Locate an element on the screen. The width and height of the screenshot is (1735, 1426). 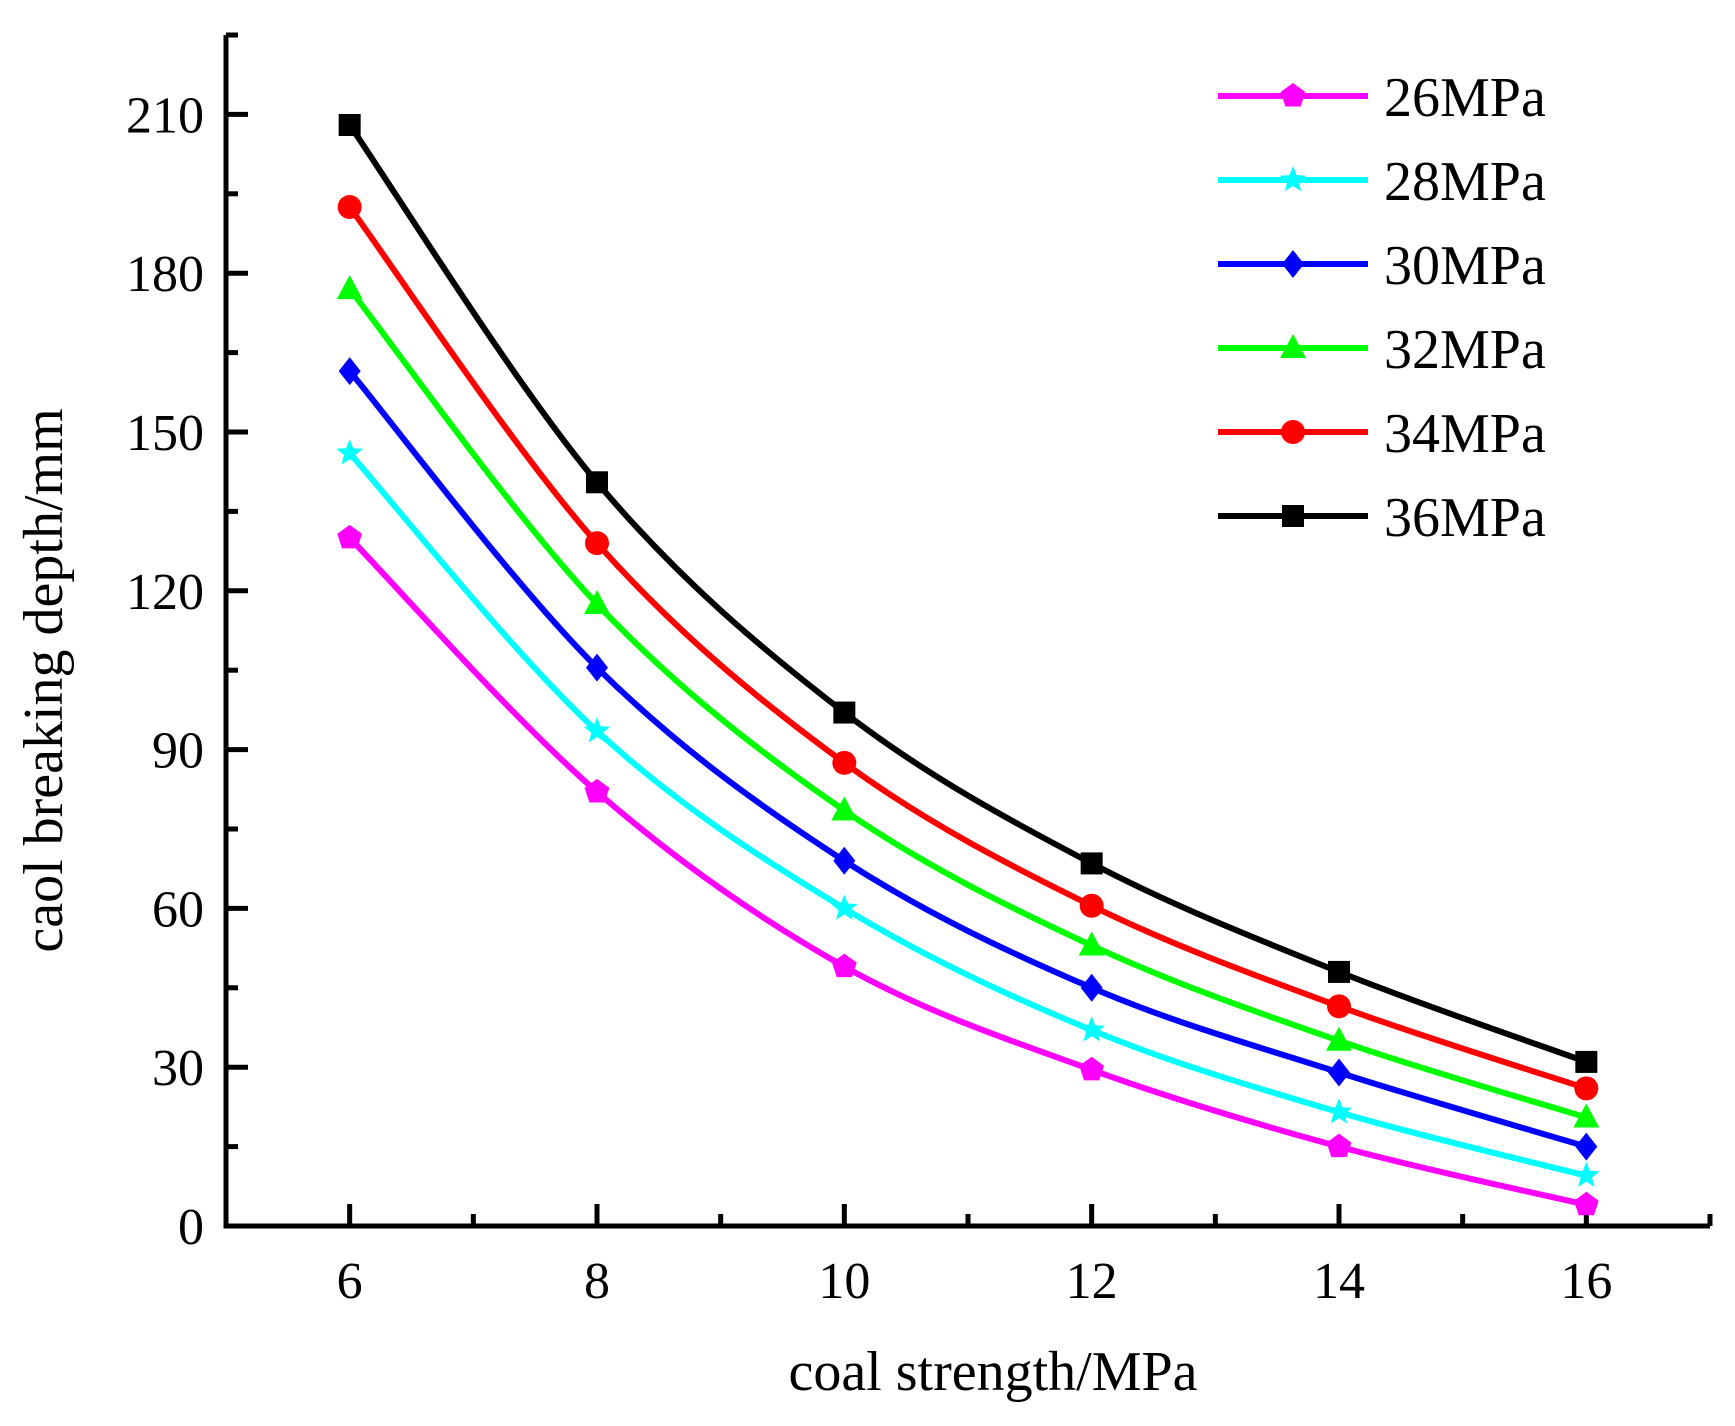
legend-item: 32MPa is located at coordinates (1382, 350).